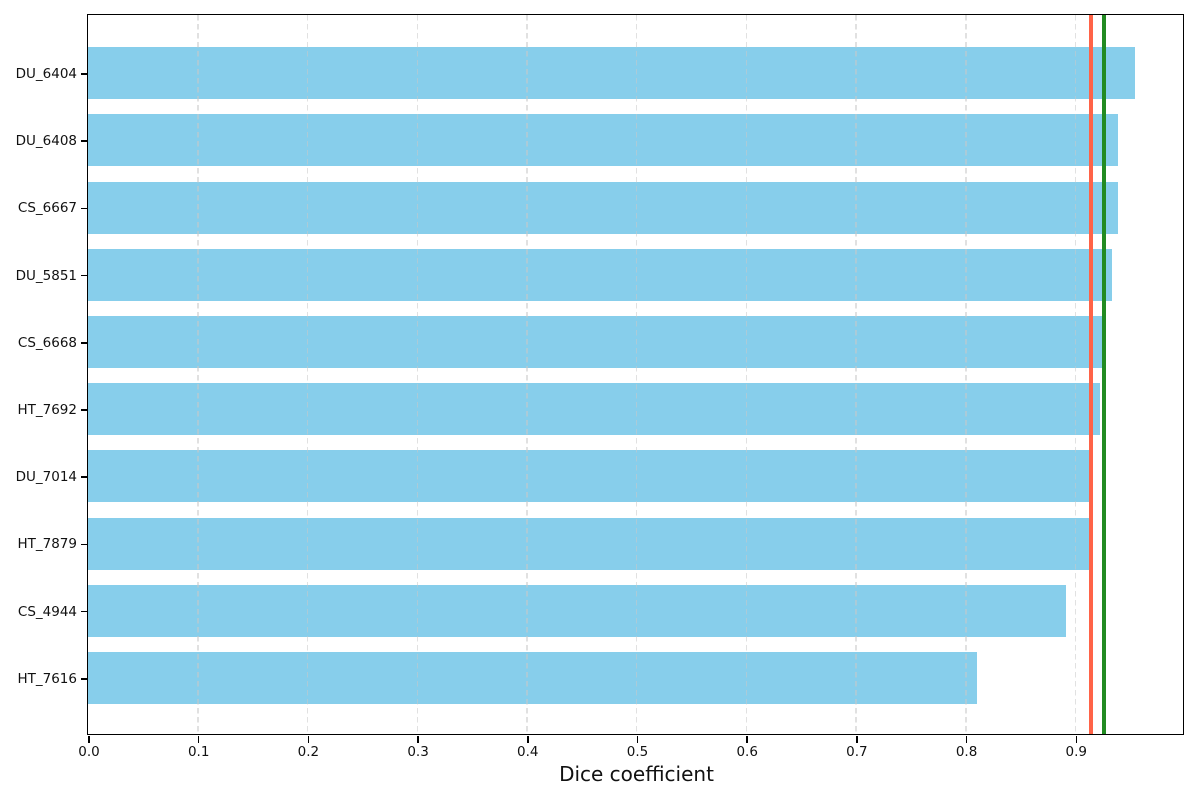 The width and height of the screenshot is (1200, 800). I want to click on x-tick-label: 0.0, so click(89, 752).